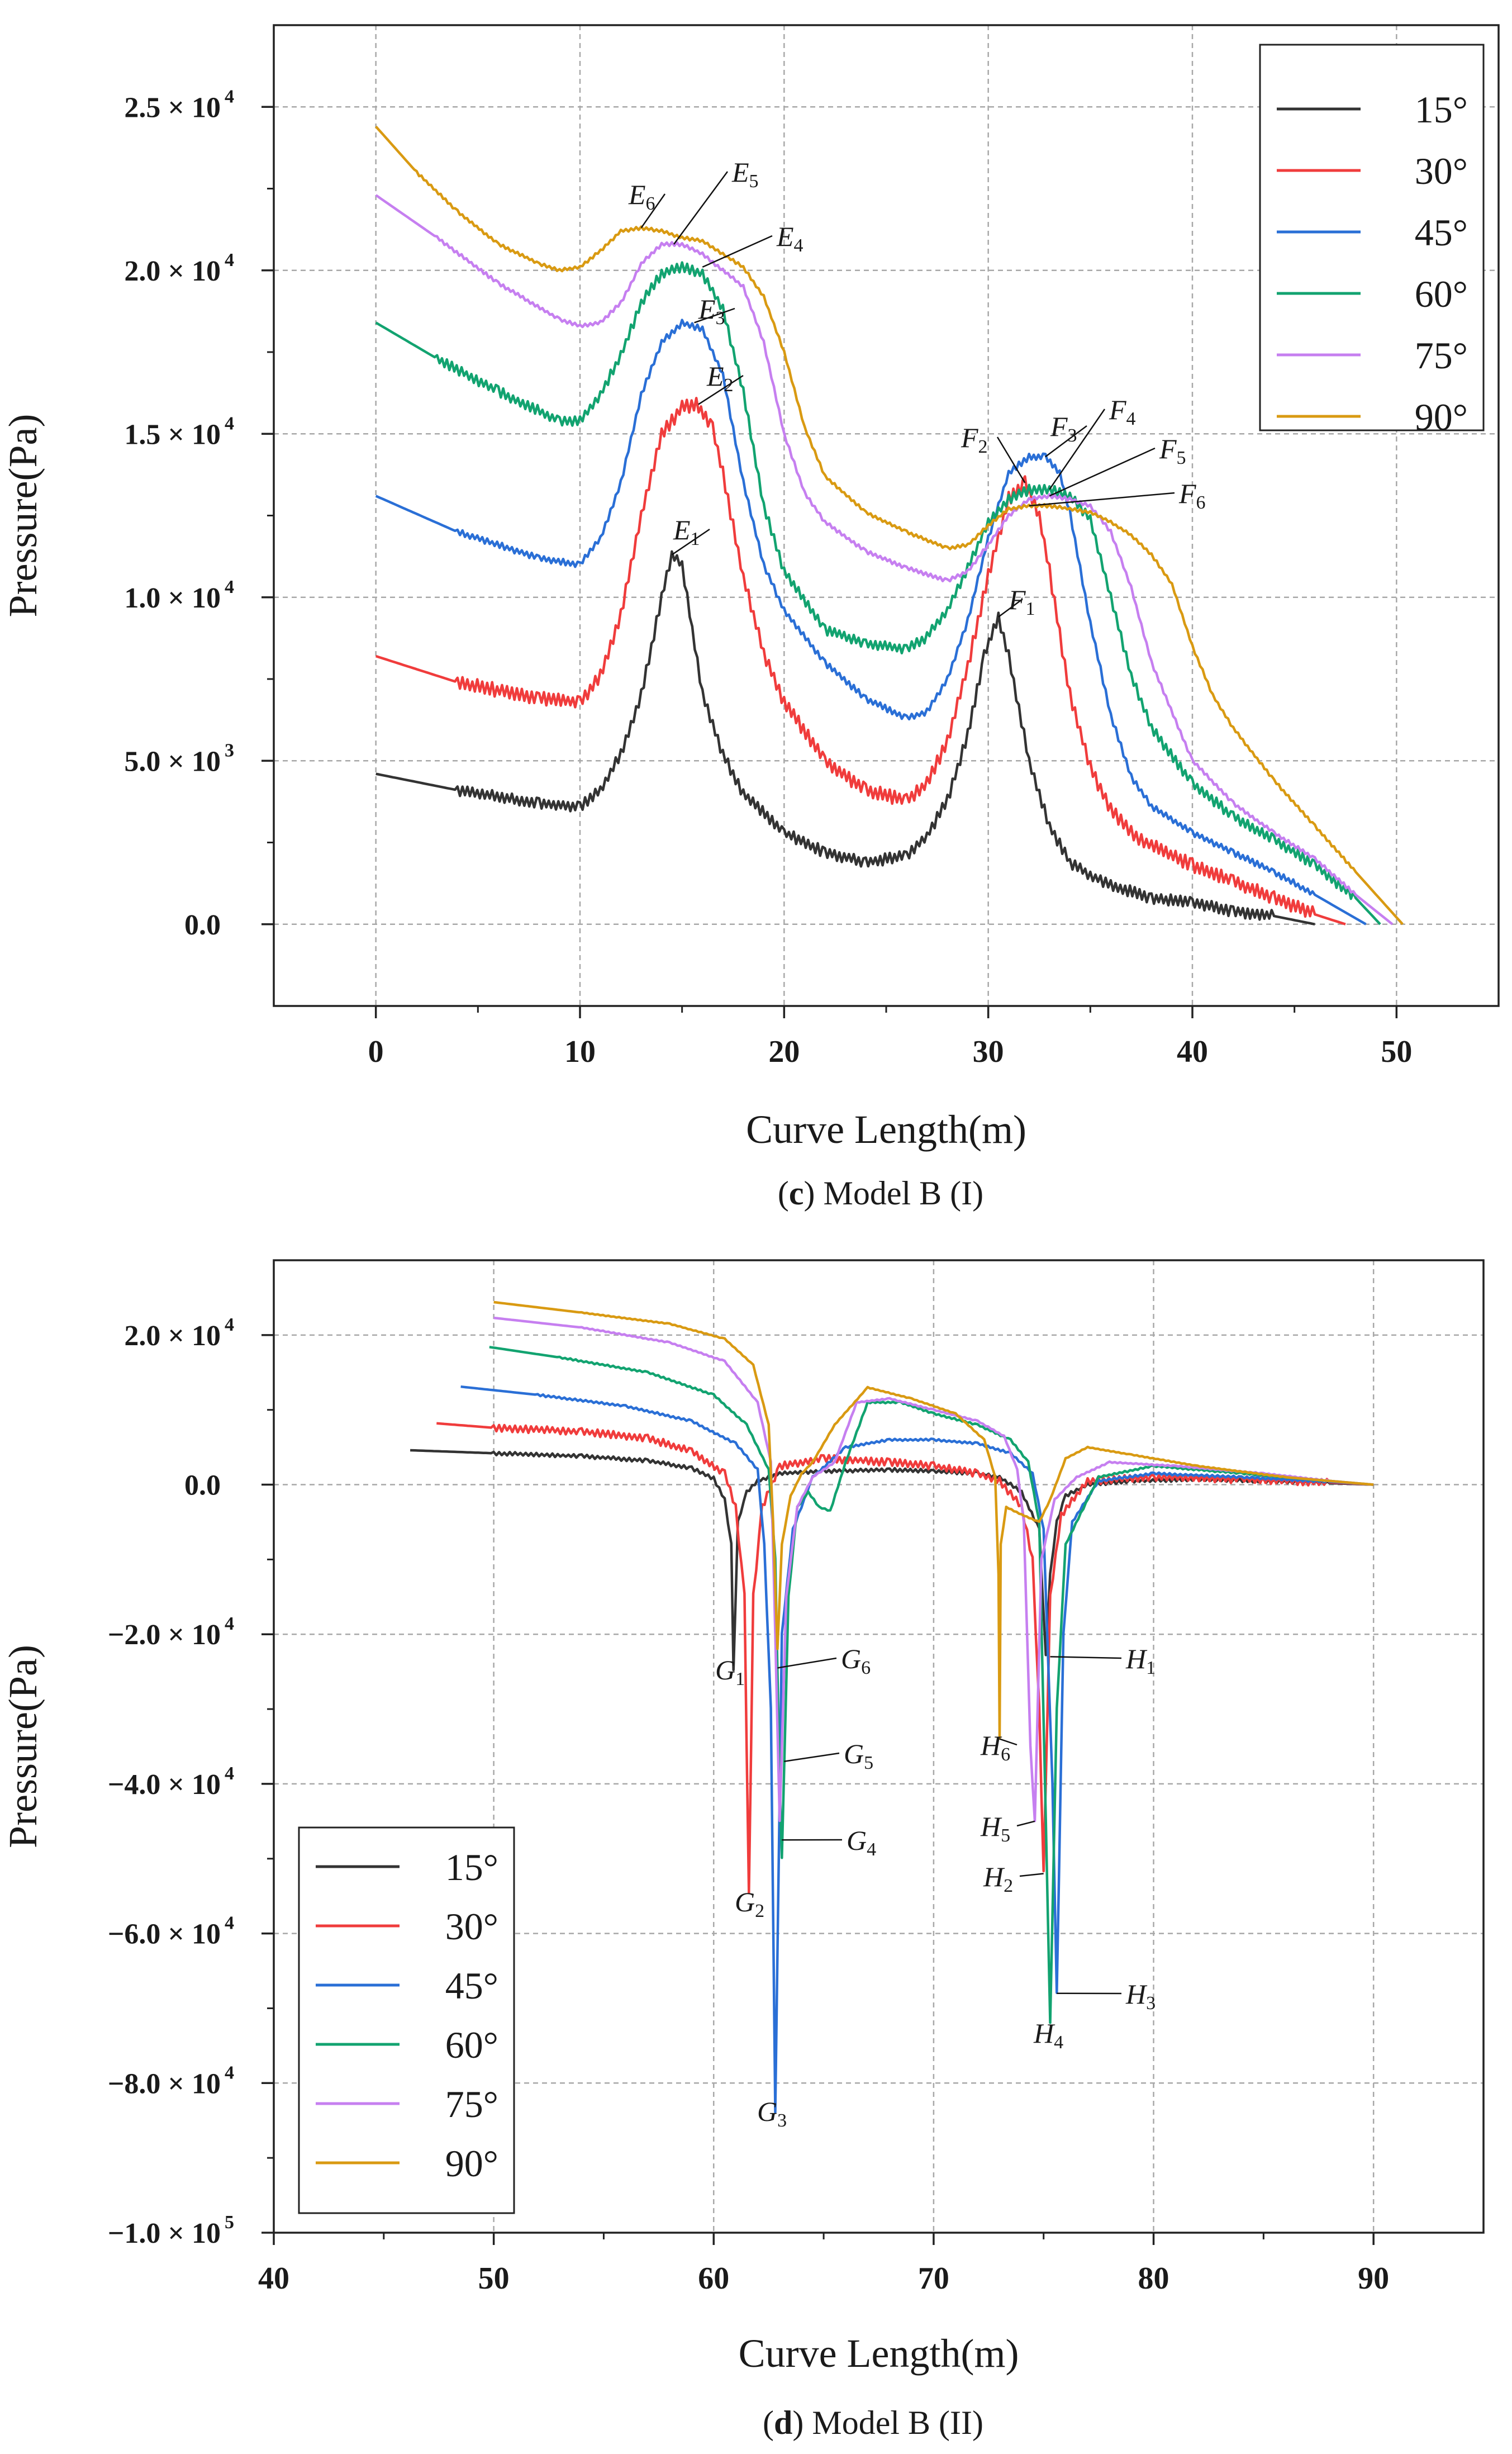 The height and width of the screenshot is (2454, 1512). What do you see at coordinates (229, 2222) in the screenshot?
I see `y-tick-exponent: 5` at bounding box center [229, 2222].